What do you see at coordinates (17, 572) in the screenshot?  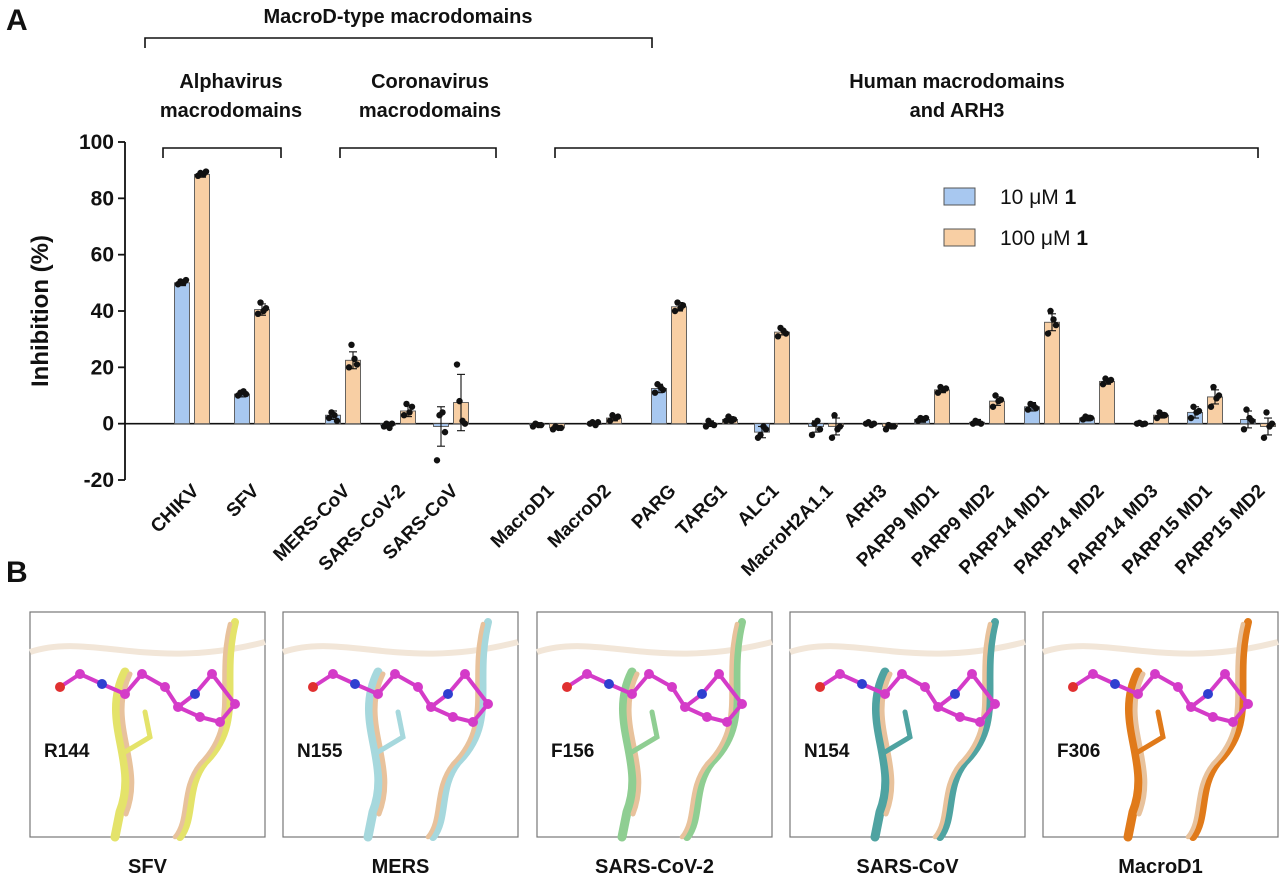 I see `panel-label-b: B` at bounding box center [17, 572].